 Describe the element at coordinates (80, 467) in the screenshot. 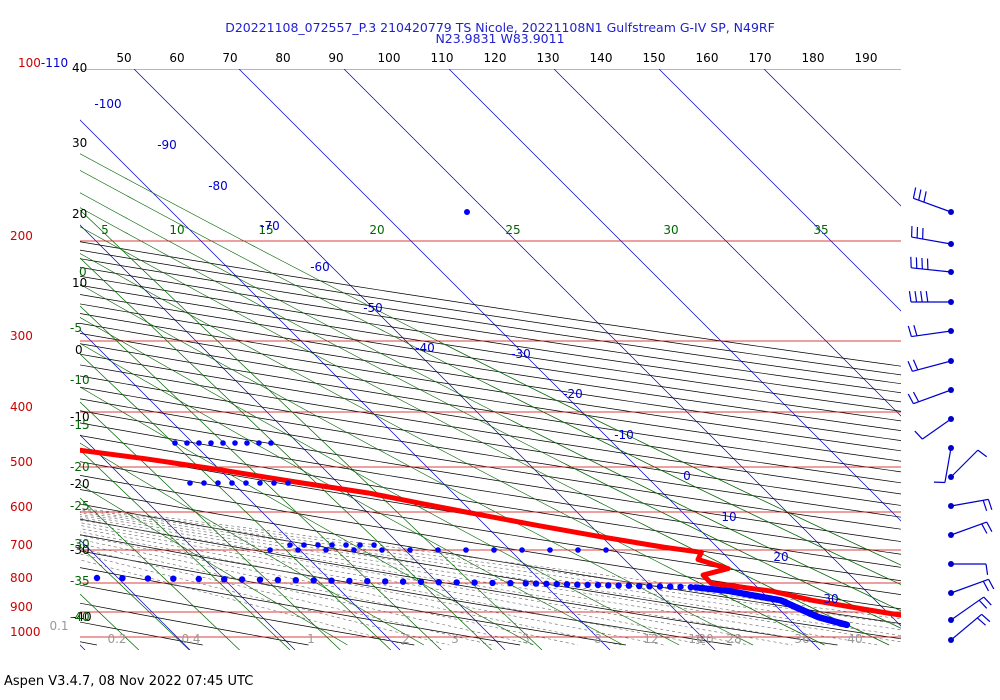

I see `mixing-ratio-label: -20` at that location.